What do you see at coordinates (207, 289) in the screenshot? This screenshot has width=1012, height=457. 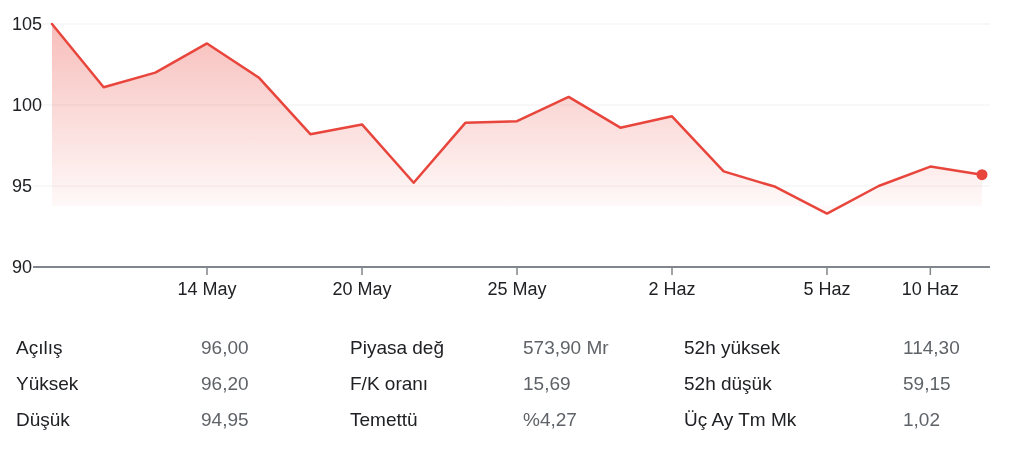 I see `x-tick-label: 14 May` at bounding box center [207, 289].